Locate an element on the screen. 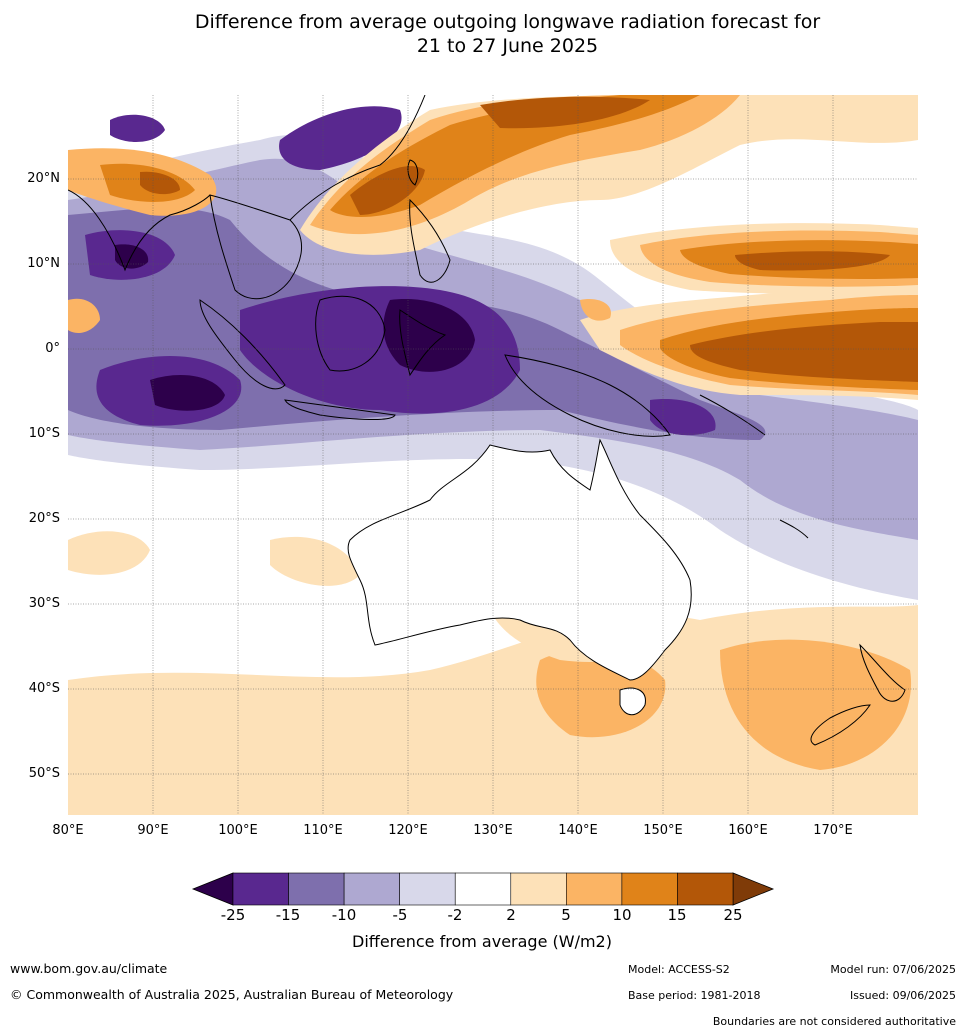 This screenshot has height=1035, width=965. colorbar-label-minus25: -25 is located at coordinates (233, 915).